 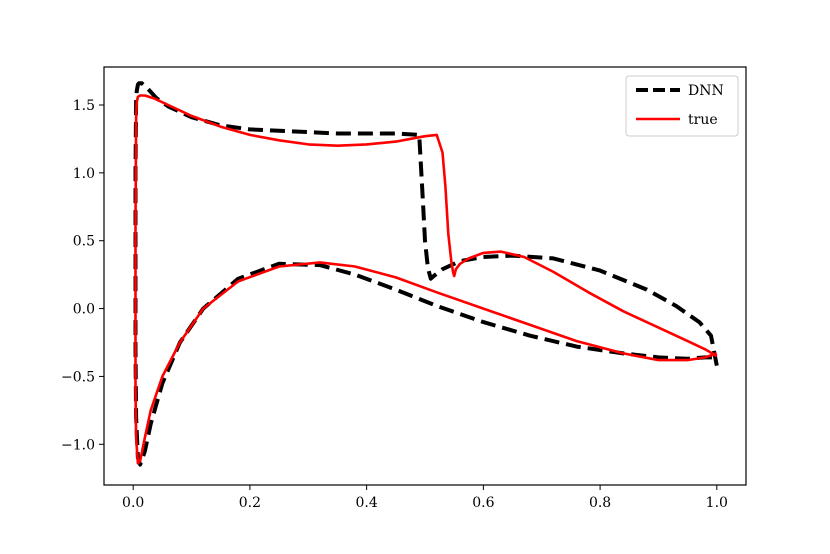 What do you see at coordinates (600, 503) in the screenshot?
I see `x-tick-label: 0.8` at bounding box center [600, 503].